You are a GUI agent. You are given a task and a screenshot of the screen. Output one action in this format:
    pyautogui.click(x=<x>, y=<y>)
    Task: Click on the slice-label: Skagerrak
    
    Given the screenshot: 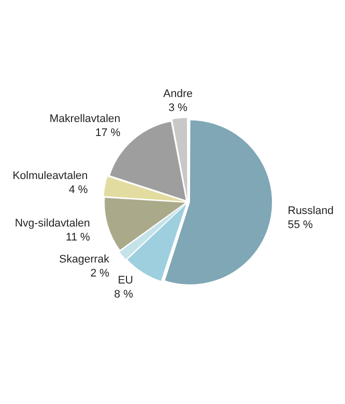 What is the action you would take?
    pyautogui.click(x=84, y=260)
    